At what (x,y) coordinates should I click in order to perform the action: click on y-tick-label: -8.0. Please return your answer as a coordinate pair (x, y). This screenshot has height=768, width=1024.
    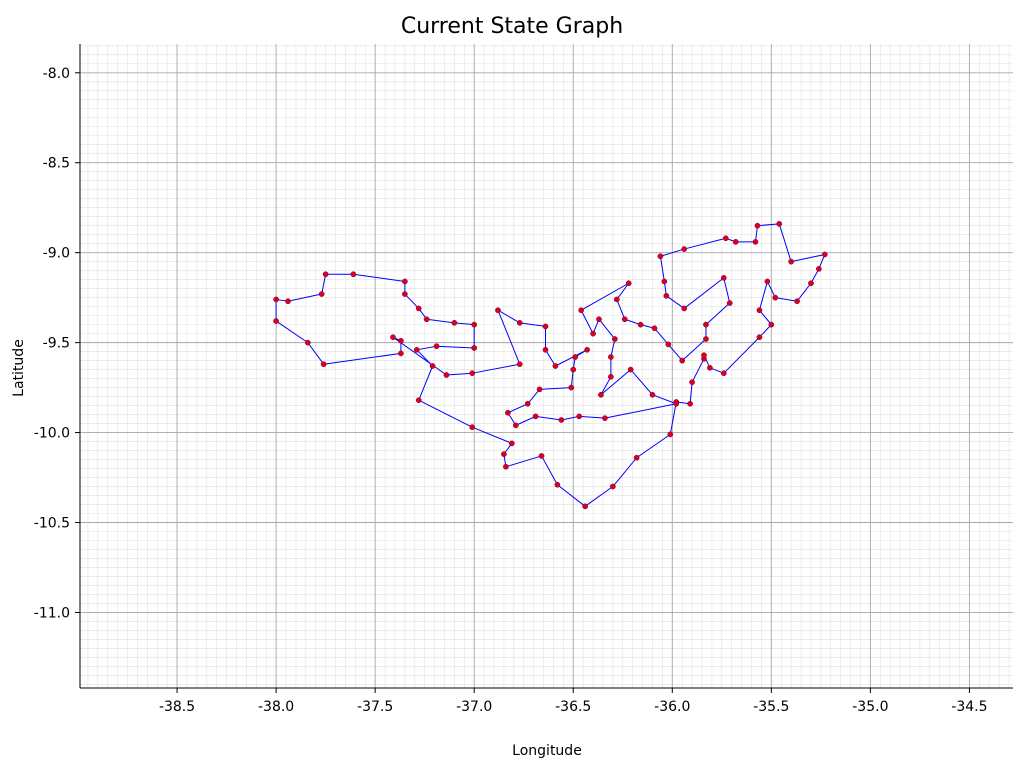
    Looking at the image, I should click on (56, 74).